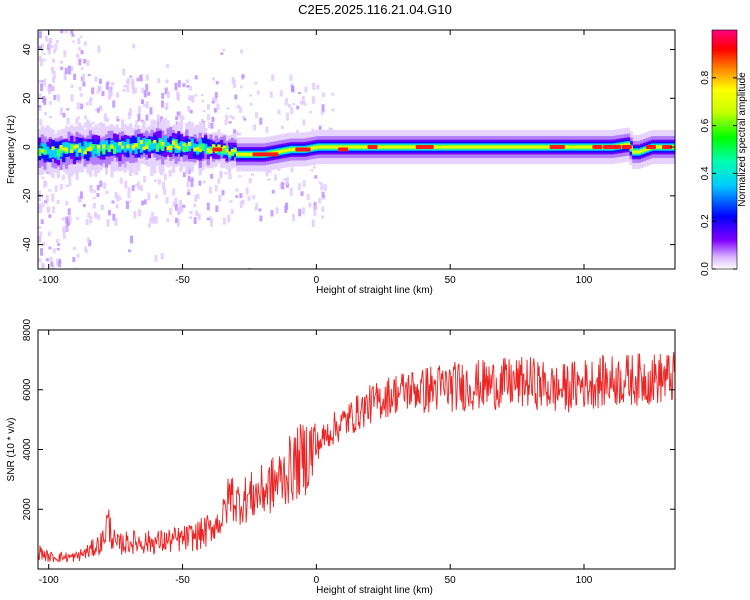 This screenshot has height=600, width=750. What do you see at coordinates (374, 590) in the screenshot?
I see `x-axis-label: Height of straight line (km)` at bounding box center [374, 590].